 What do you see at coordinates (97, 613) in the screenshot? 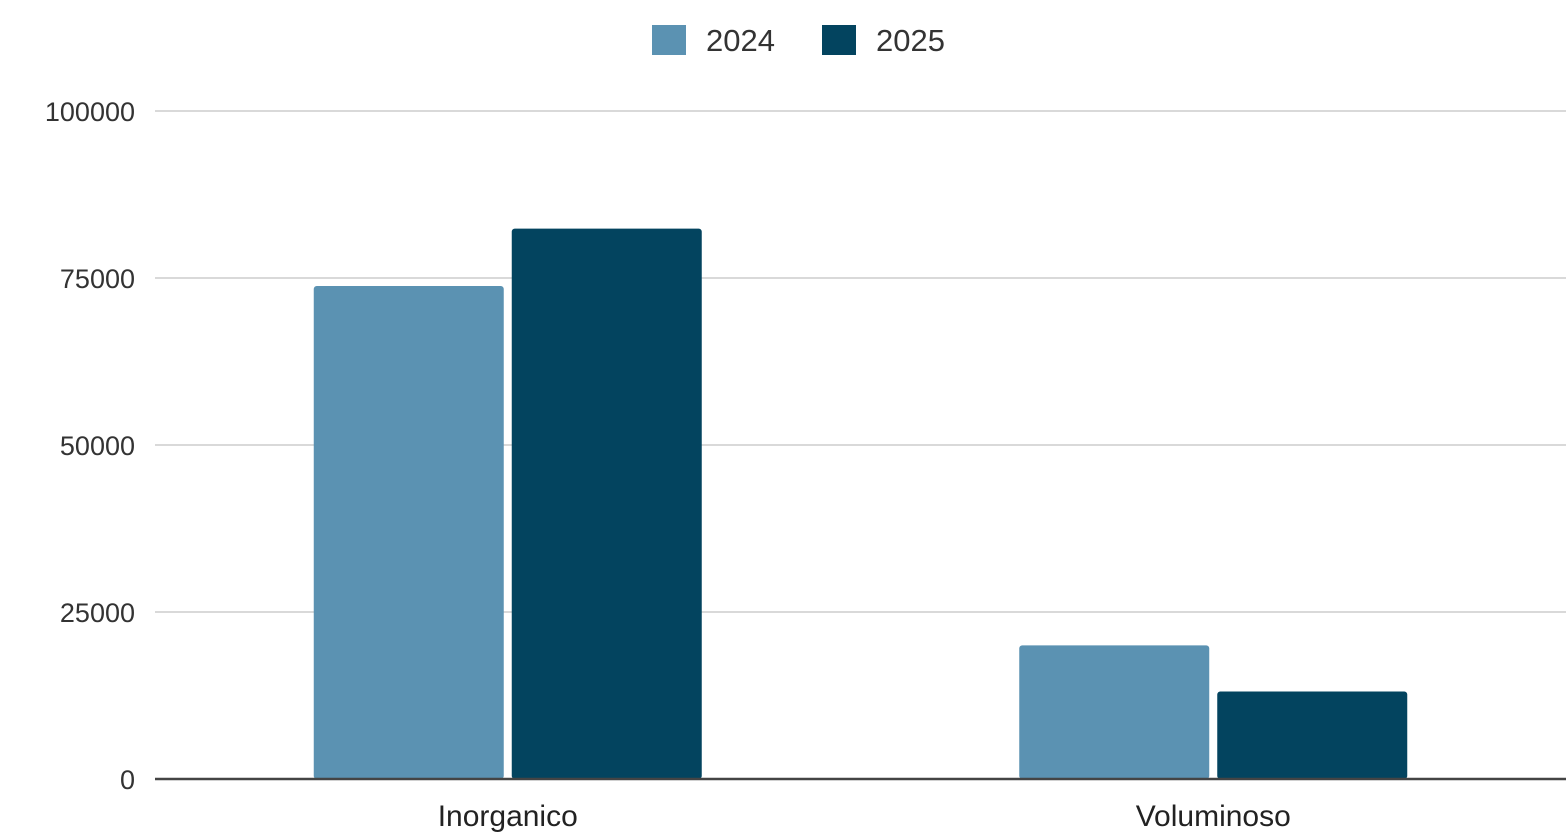
I see `y-tick-label: 25000` at bounding box center [97, 613].